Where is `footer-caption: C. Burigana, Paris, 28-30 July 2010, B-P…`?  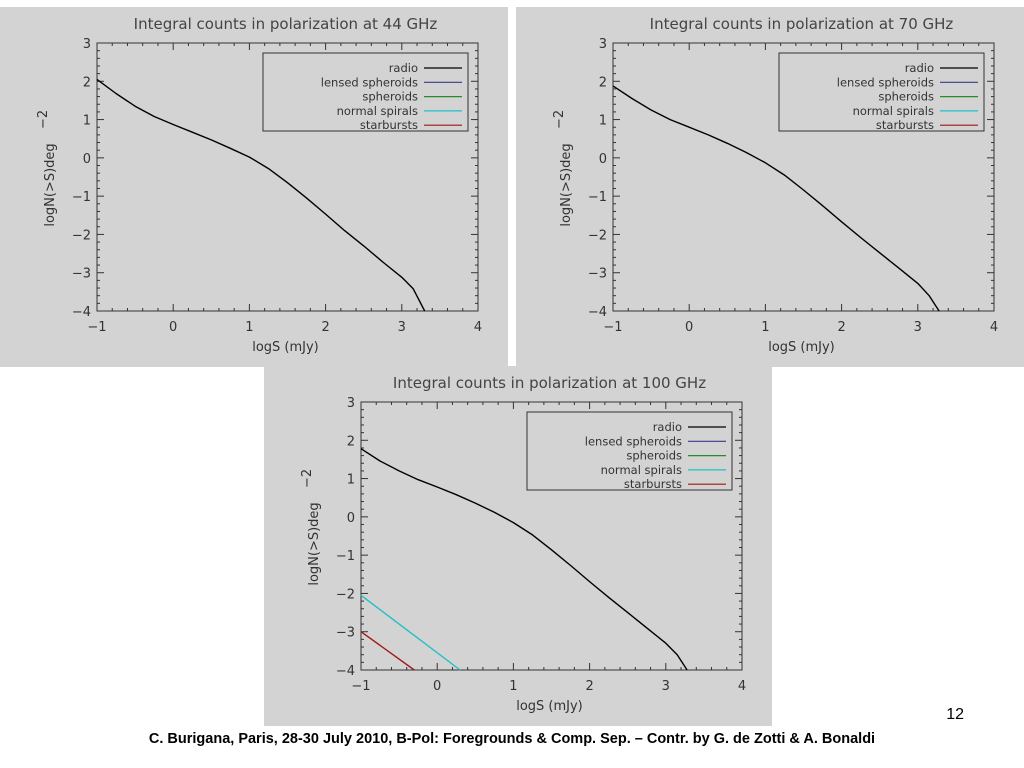
footer-caption: C. Burigana, Paris, 28-30 July 2010, B-P… is located at coordinates (512, 739).